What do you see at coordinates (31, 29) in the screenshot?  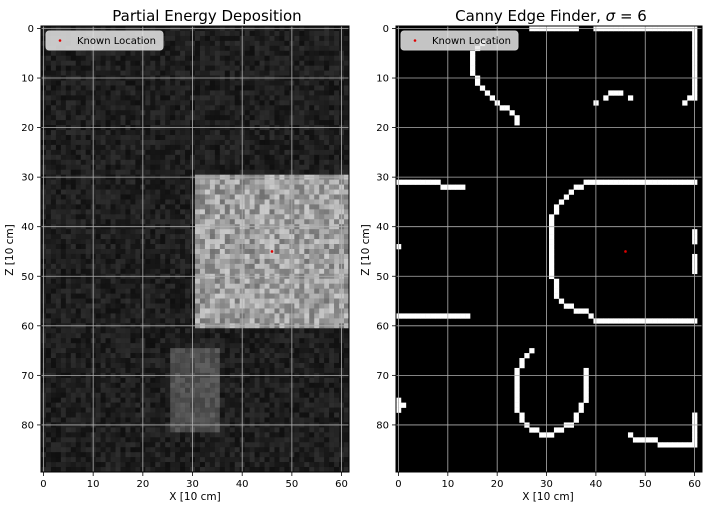 I see `y-tick-label: 0` at bounding box center [31, 29].